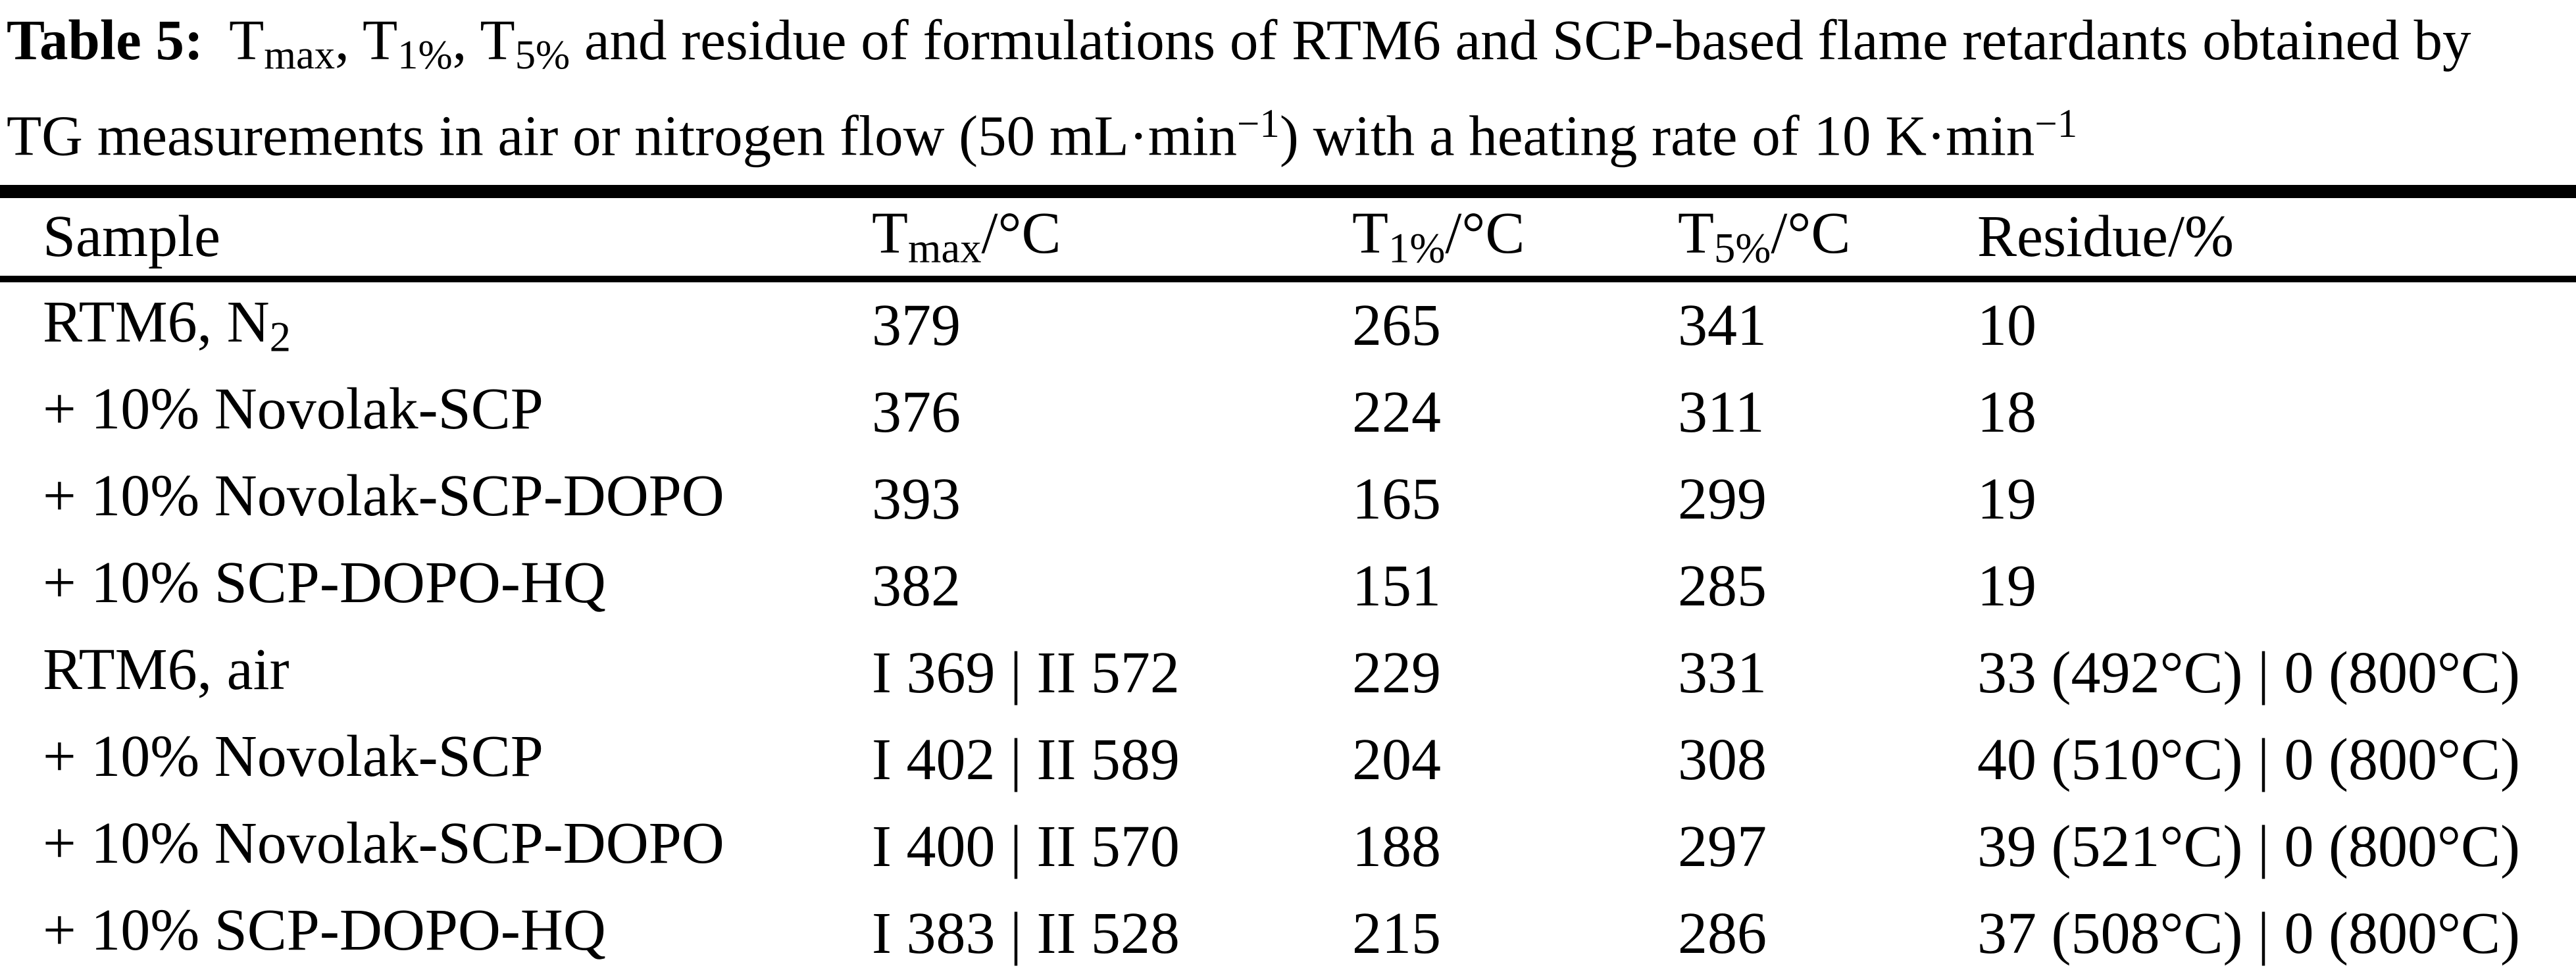  What do you see at coordinates (1026, 760) in the screenshot?
I see `cell-tmax: I 402 | II 589` at bounding box center [1026, 760].